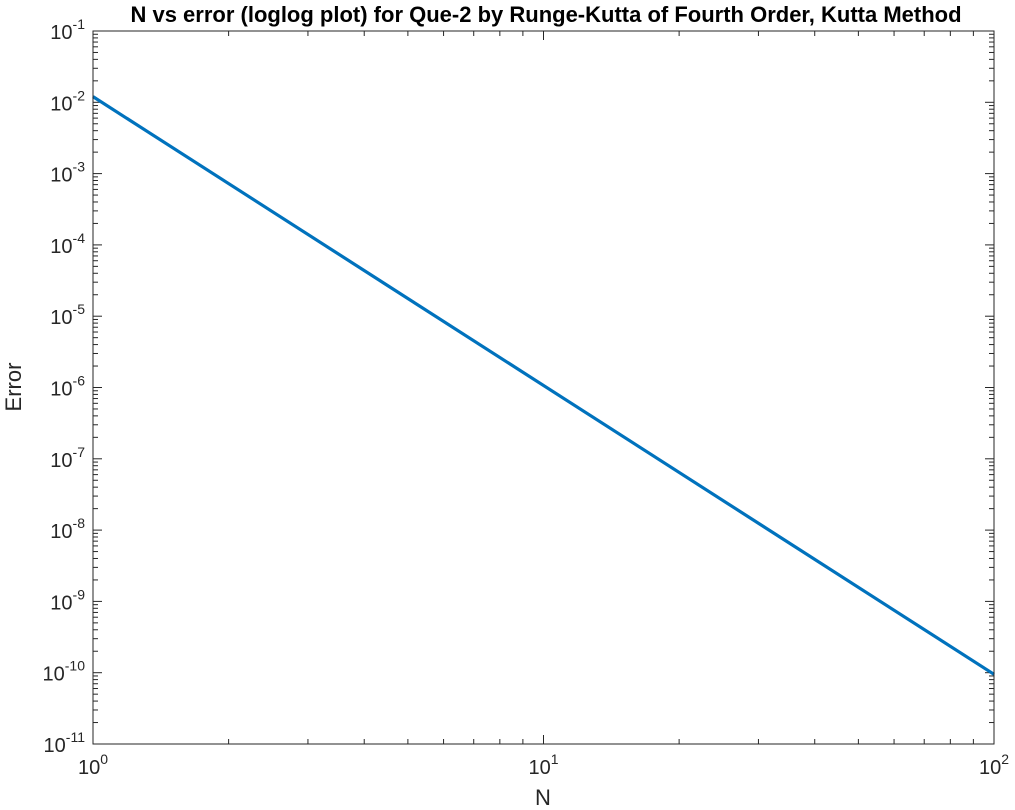  What do you see at coordinates (67, 529) in the screenshot?
I see `y-tick-label: 10⁻⁸` at bounding box center [67, 529].